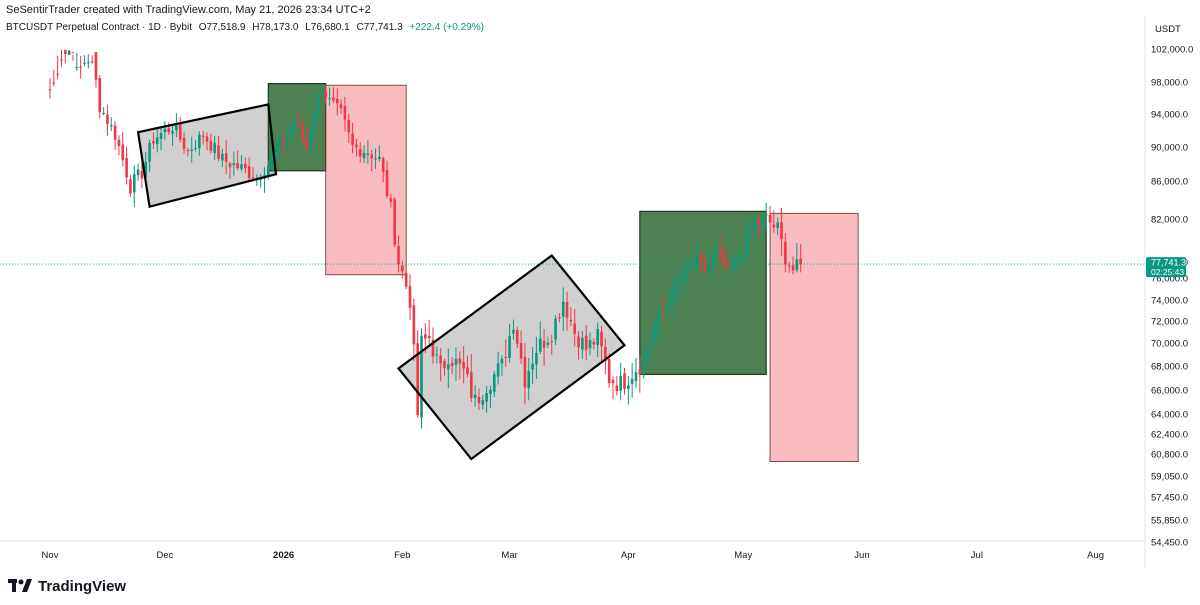 This screenshot has width=1200, height=605. What do you see at coordinates (1169, 367) in the screenshot?
I see `price-tick-label: 68,000.0` at bounding box center [1169, 367].